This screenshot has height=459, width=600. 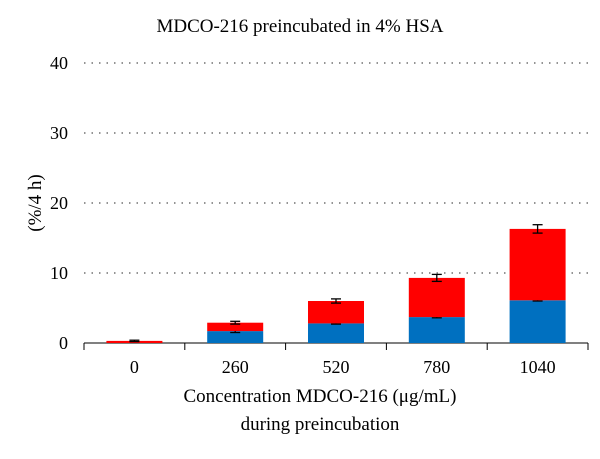 I want to click on x-tick-label: 780, so click(x=436, y=367).